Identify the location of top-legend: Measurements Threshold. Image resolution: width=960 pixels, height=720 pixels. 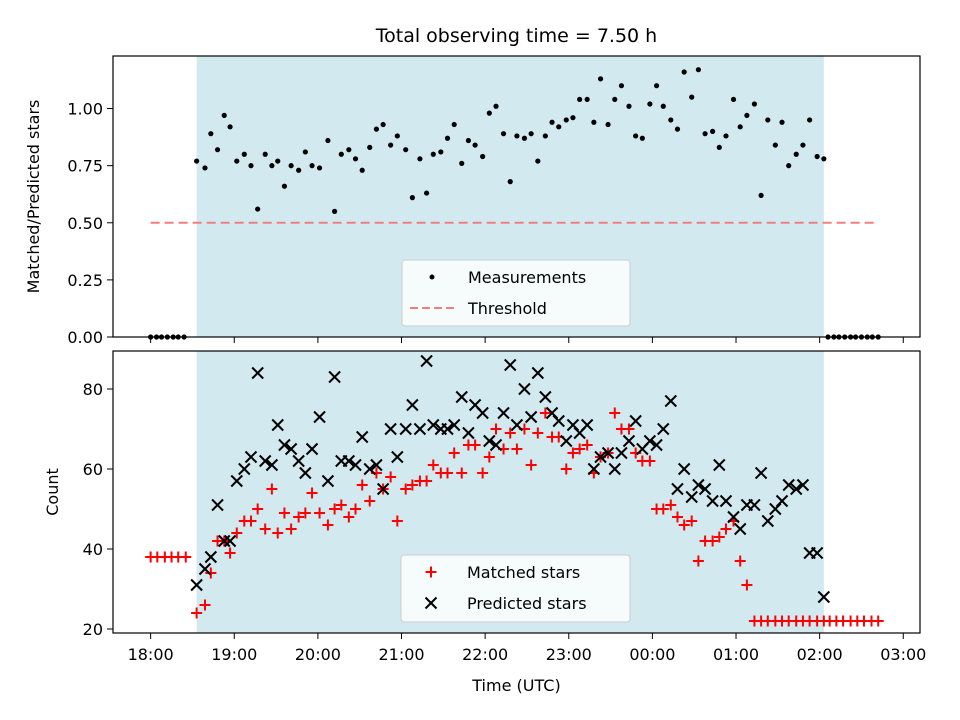
(516, 293).